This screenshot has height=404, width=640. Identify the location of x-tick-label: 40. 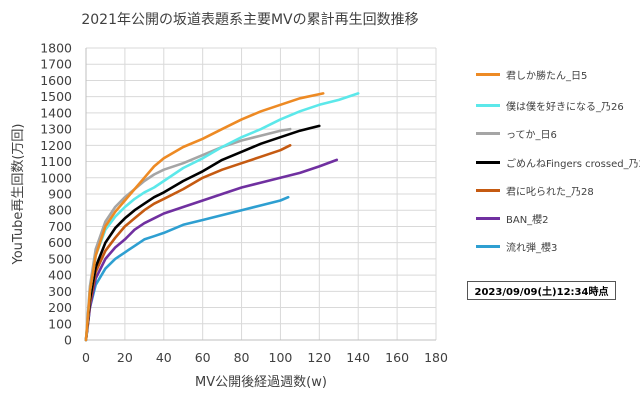
(164, 357).